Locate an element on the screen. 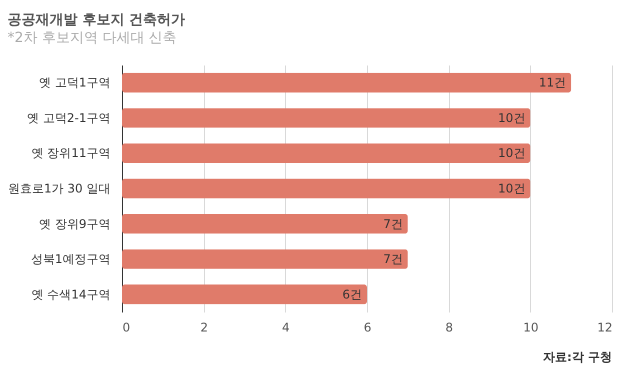  x-tick-label: 4 is located at coordinates (286, 327).